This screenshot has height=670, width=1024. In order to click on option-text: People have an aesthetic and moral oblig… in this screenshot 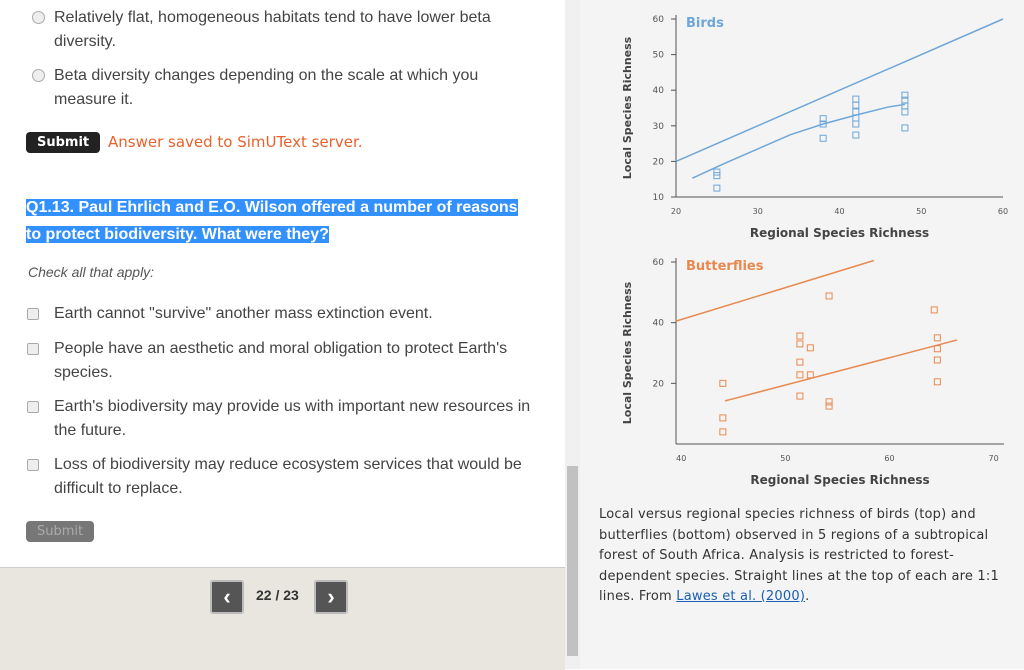, I will do `click(281, 360)`.